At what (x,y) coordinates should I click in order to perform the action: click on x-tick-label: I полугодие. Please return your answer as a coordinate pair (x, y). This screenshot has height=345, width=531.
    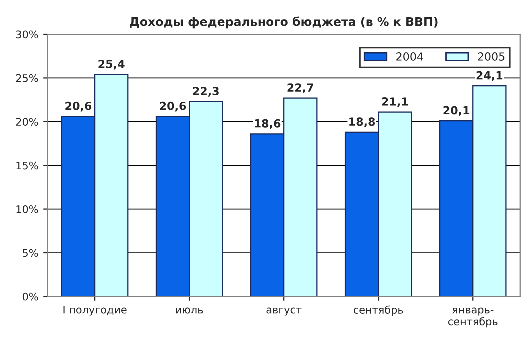
    Looking at the image, I should click on (95, 311).